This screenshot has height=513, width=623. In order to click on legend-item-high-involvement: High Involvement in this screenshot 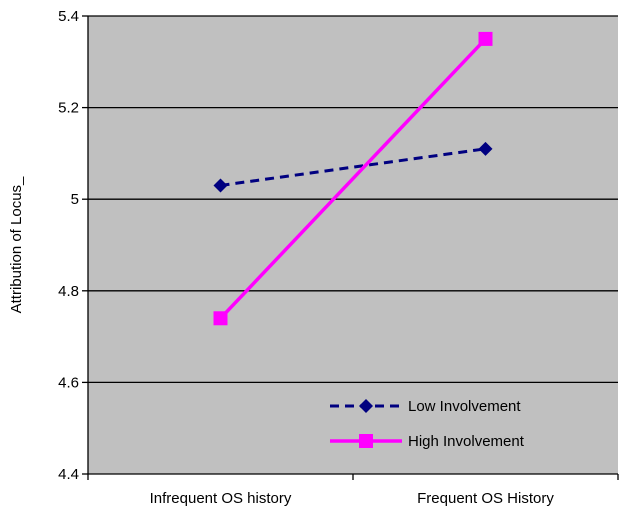, I will do `click(427, 441)`.